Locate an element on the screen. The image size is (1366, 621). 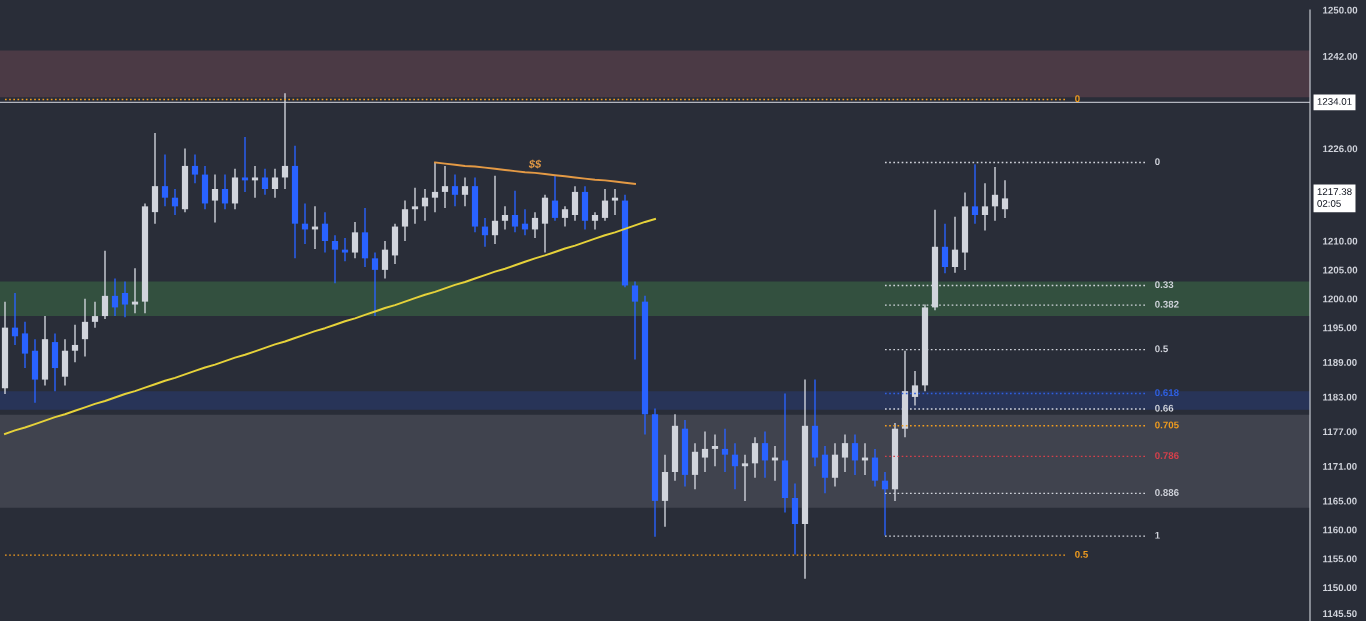
series-label: 0.786 is located at coordinates (1167, 456).